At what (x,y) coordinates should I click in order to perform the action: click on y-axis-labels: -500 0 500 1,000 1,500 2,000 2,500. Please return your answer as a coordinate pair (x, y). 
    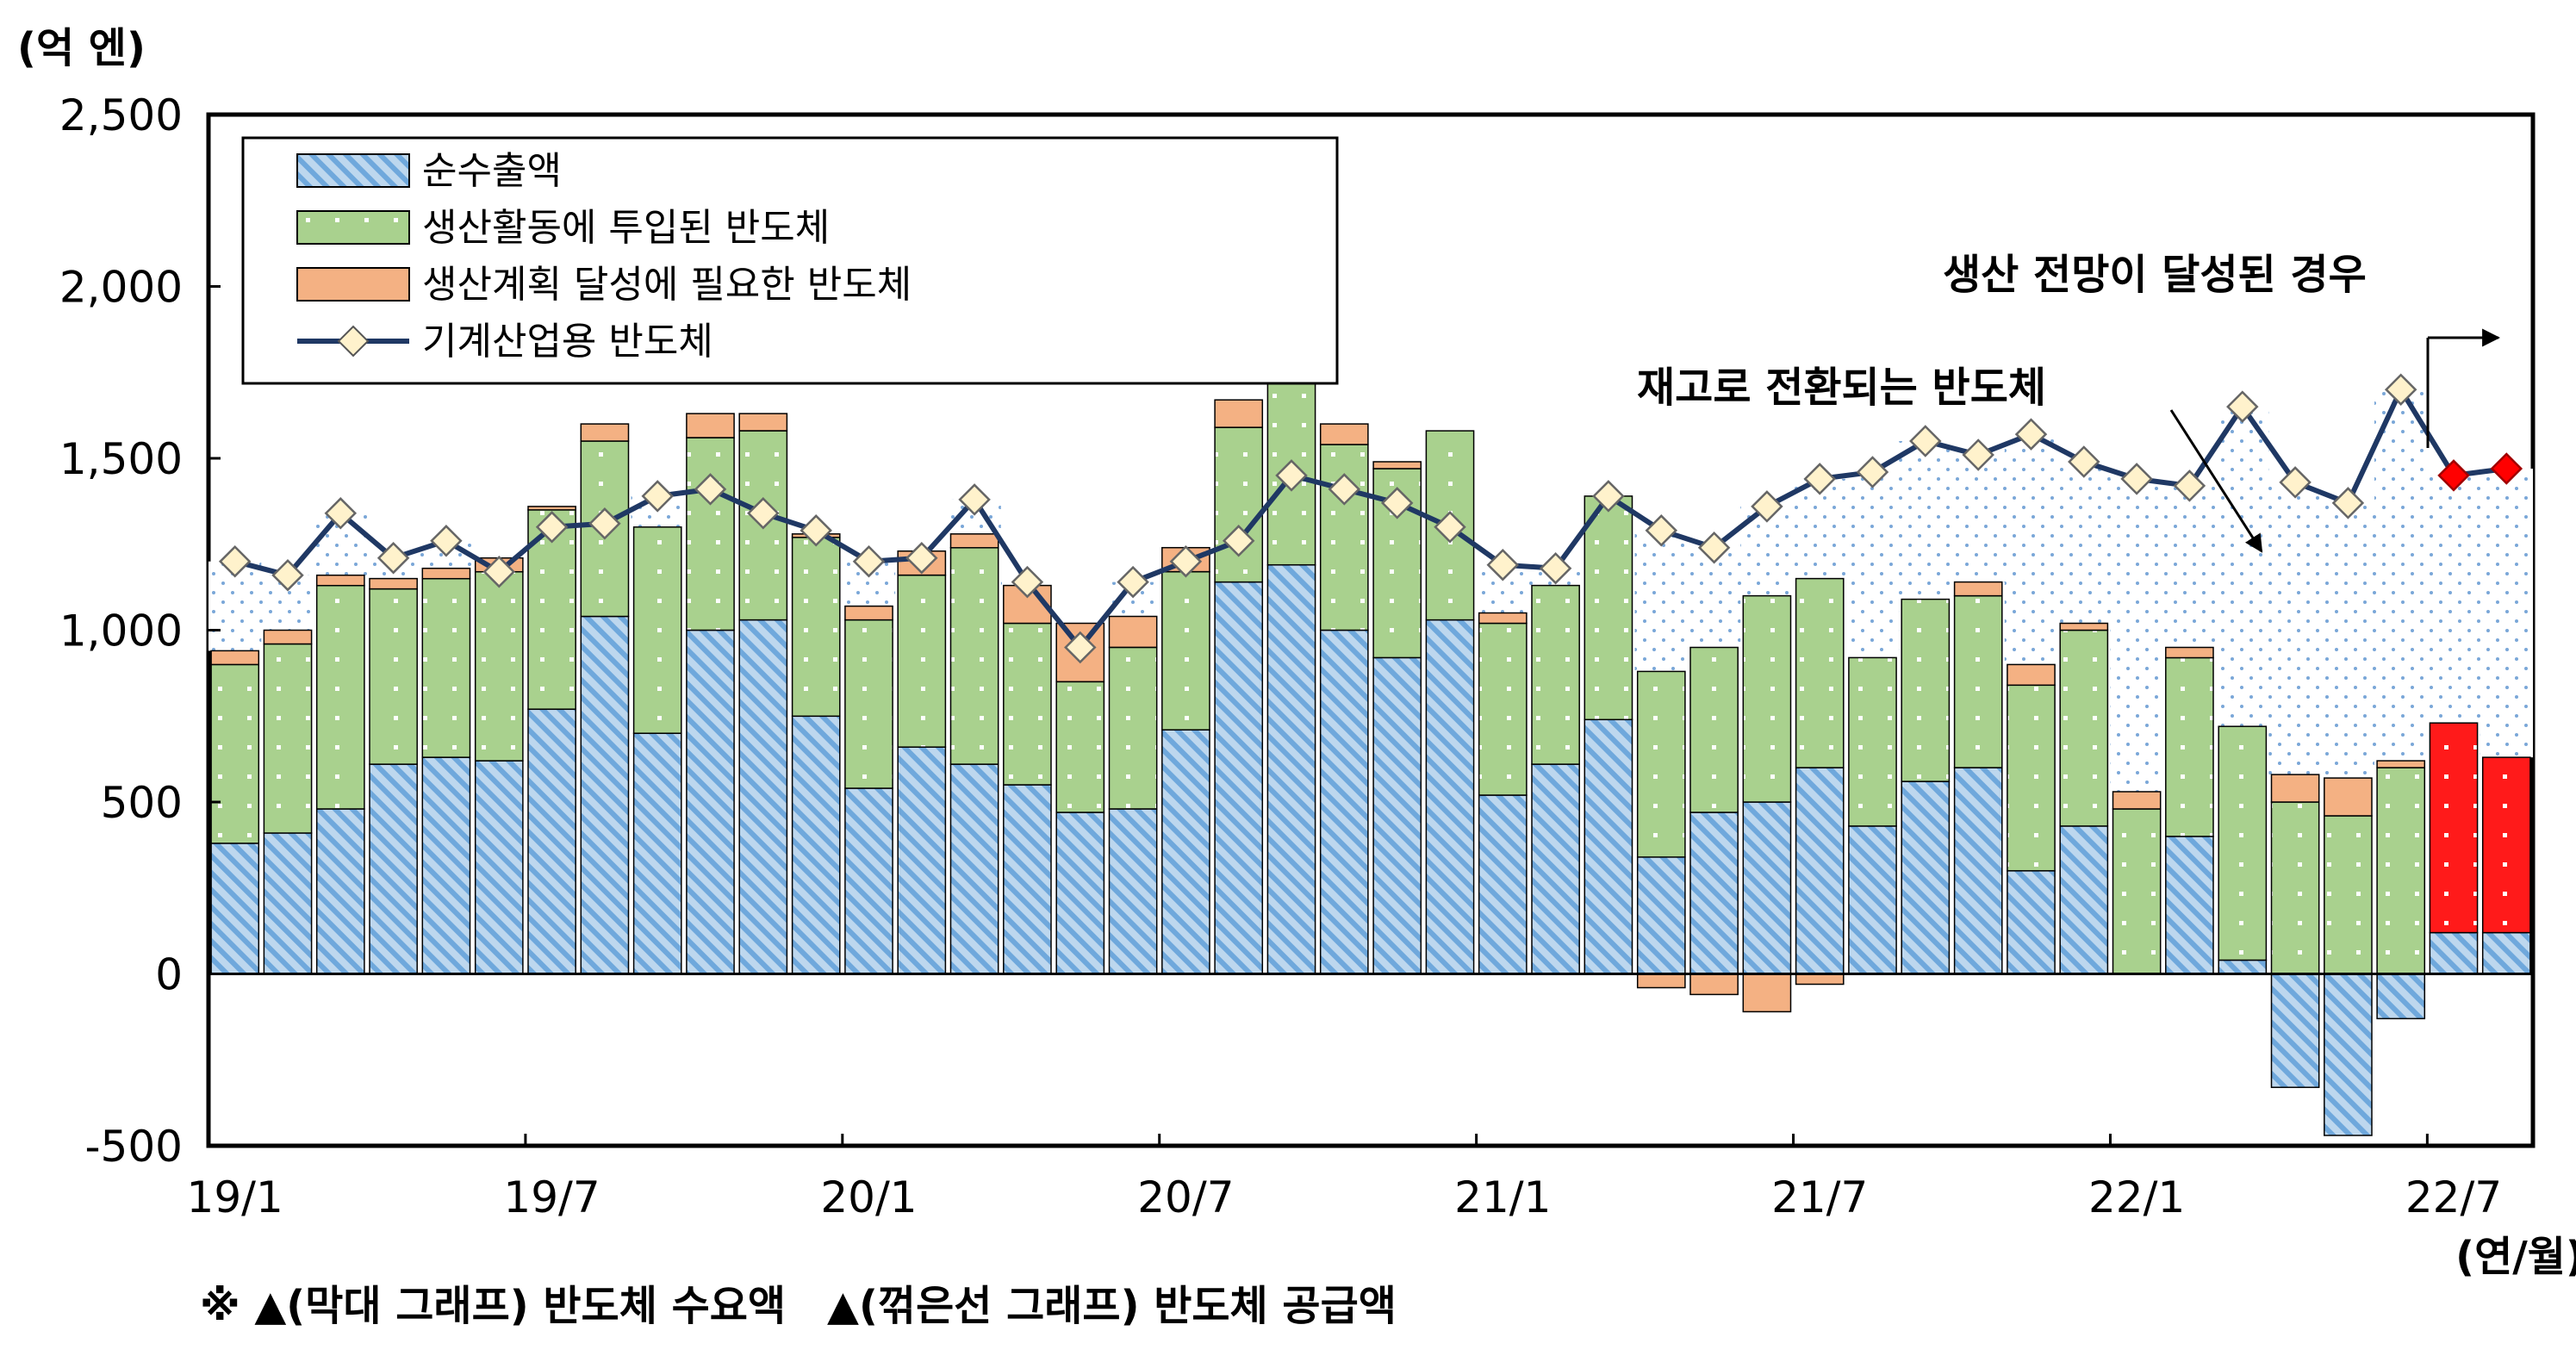
    Looking at the image, I should click on (121, 631).